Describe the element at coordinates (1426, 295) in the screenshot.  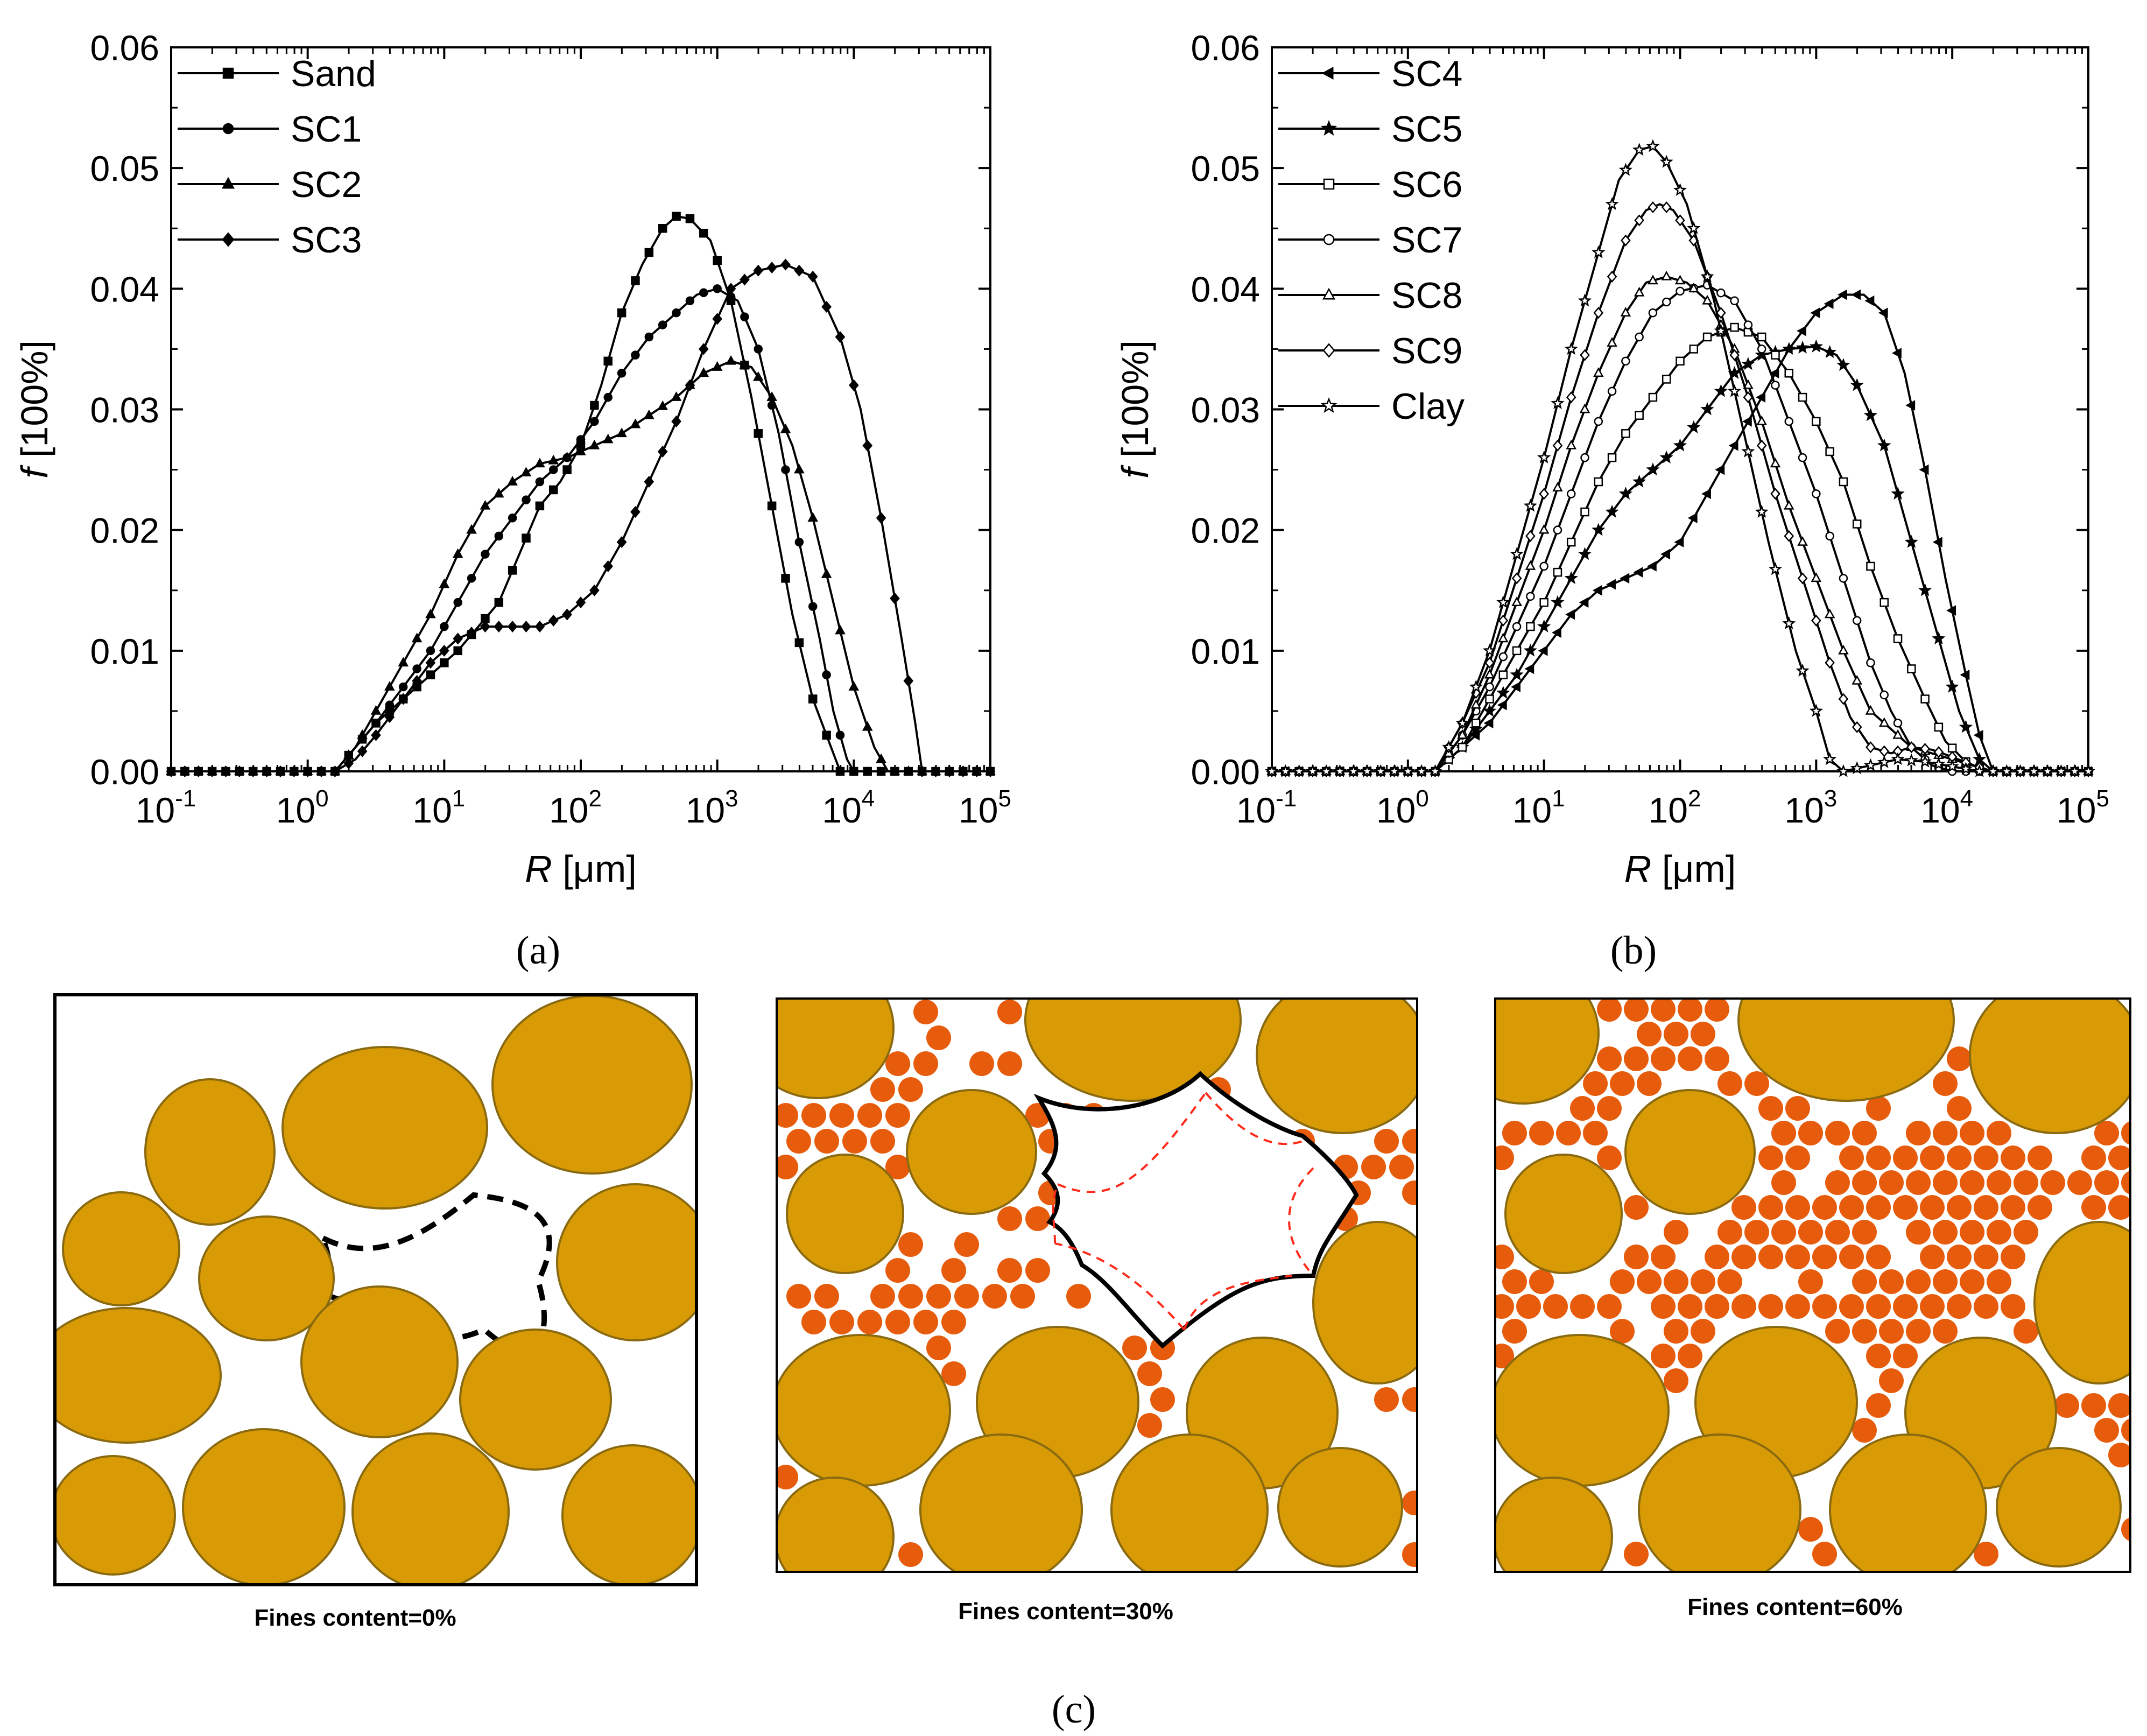
I see `legend-label: SC8` at that location.